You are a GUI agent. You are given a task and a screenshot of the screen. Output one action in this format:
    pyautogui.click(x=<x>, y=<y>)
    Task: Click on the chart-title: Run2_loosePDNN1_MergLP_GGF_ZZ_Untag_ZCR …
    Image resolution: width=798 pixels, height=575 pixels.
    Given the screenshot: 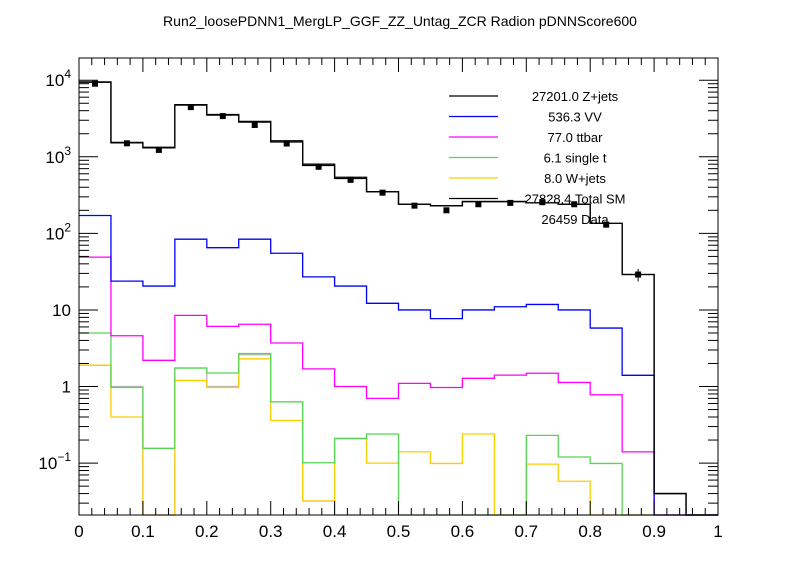 What is the action you would take?
    pyautogui.click(x=400, y=21)
    